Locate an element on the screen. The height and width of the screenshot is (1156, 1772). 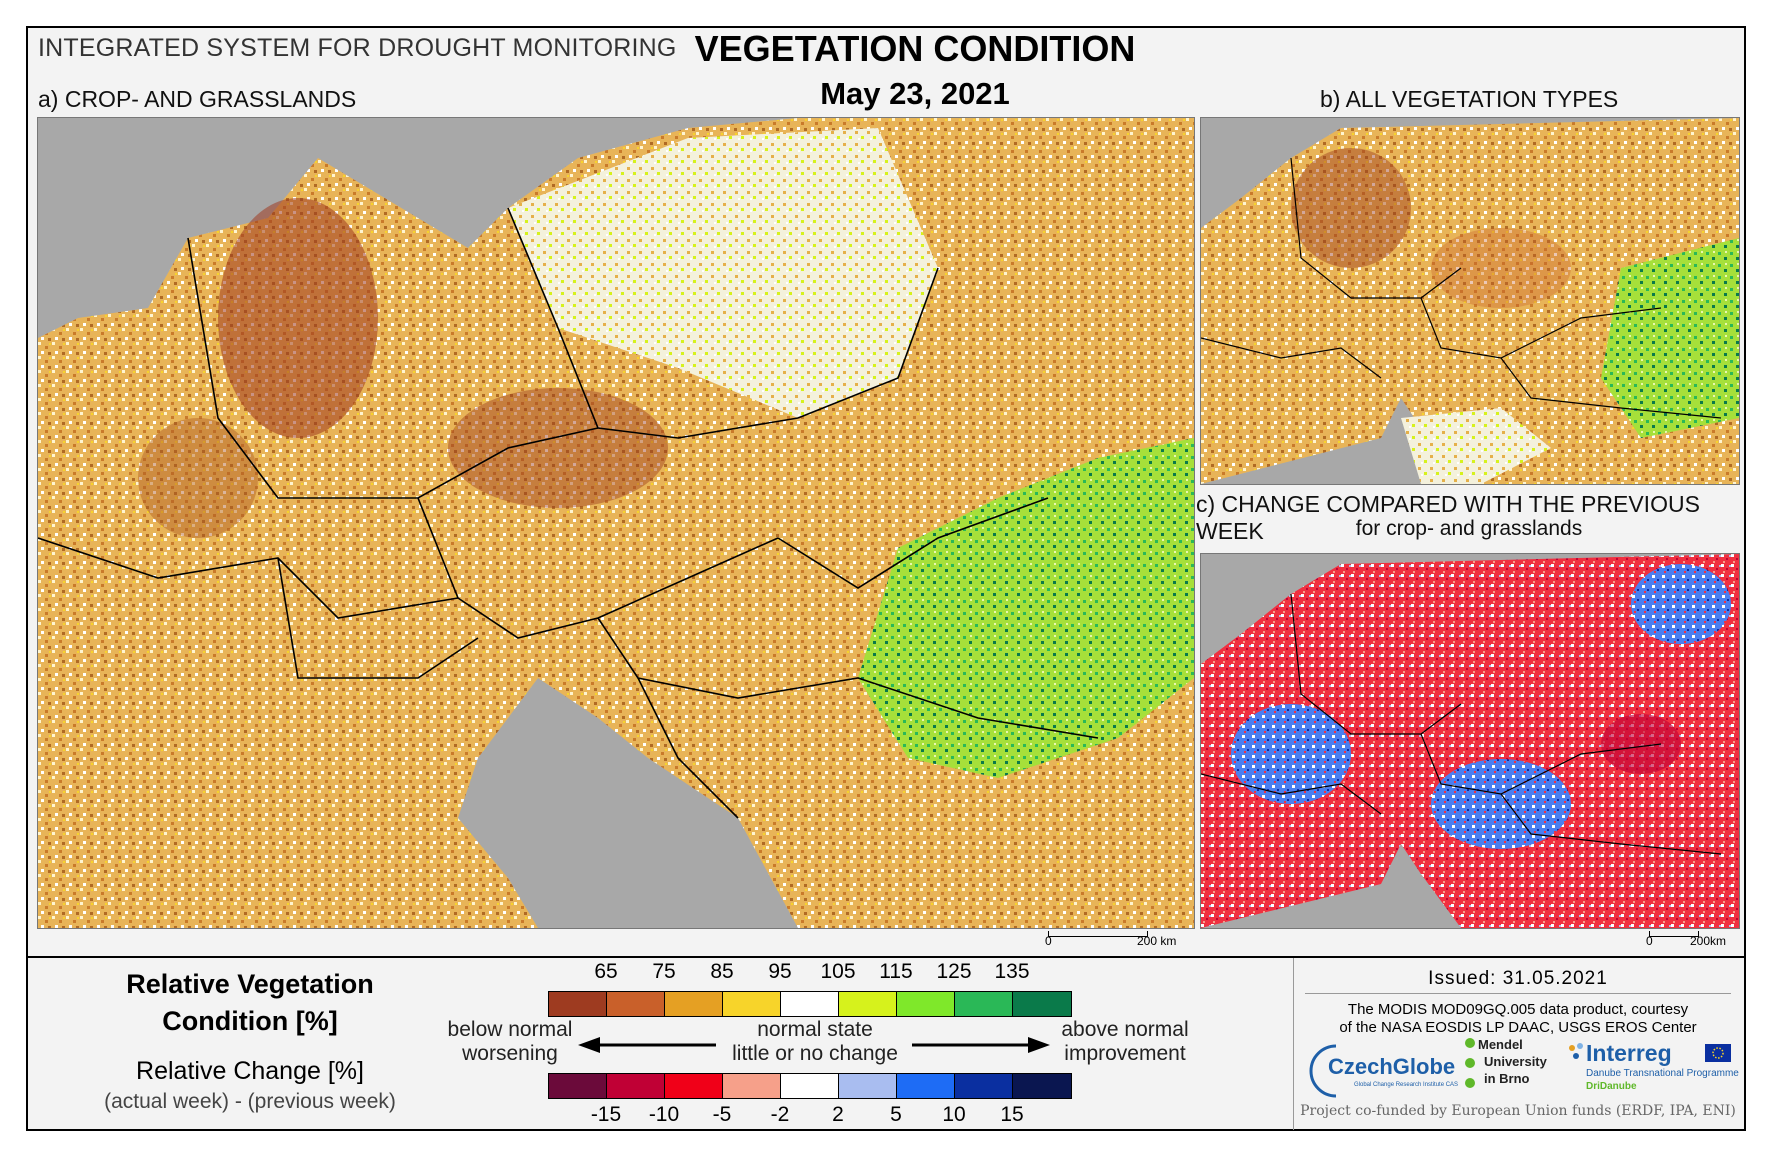
system-title: INTEGRATED SYSTEM FOR DROUGHT MONITORING is located at coordinates (357, 48).